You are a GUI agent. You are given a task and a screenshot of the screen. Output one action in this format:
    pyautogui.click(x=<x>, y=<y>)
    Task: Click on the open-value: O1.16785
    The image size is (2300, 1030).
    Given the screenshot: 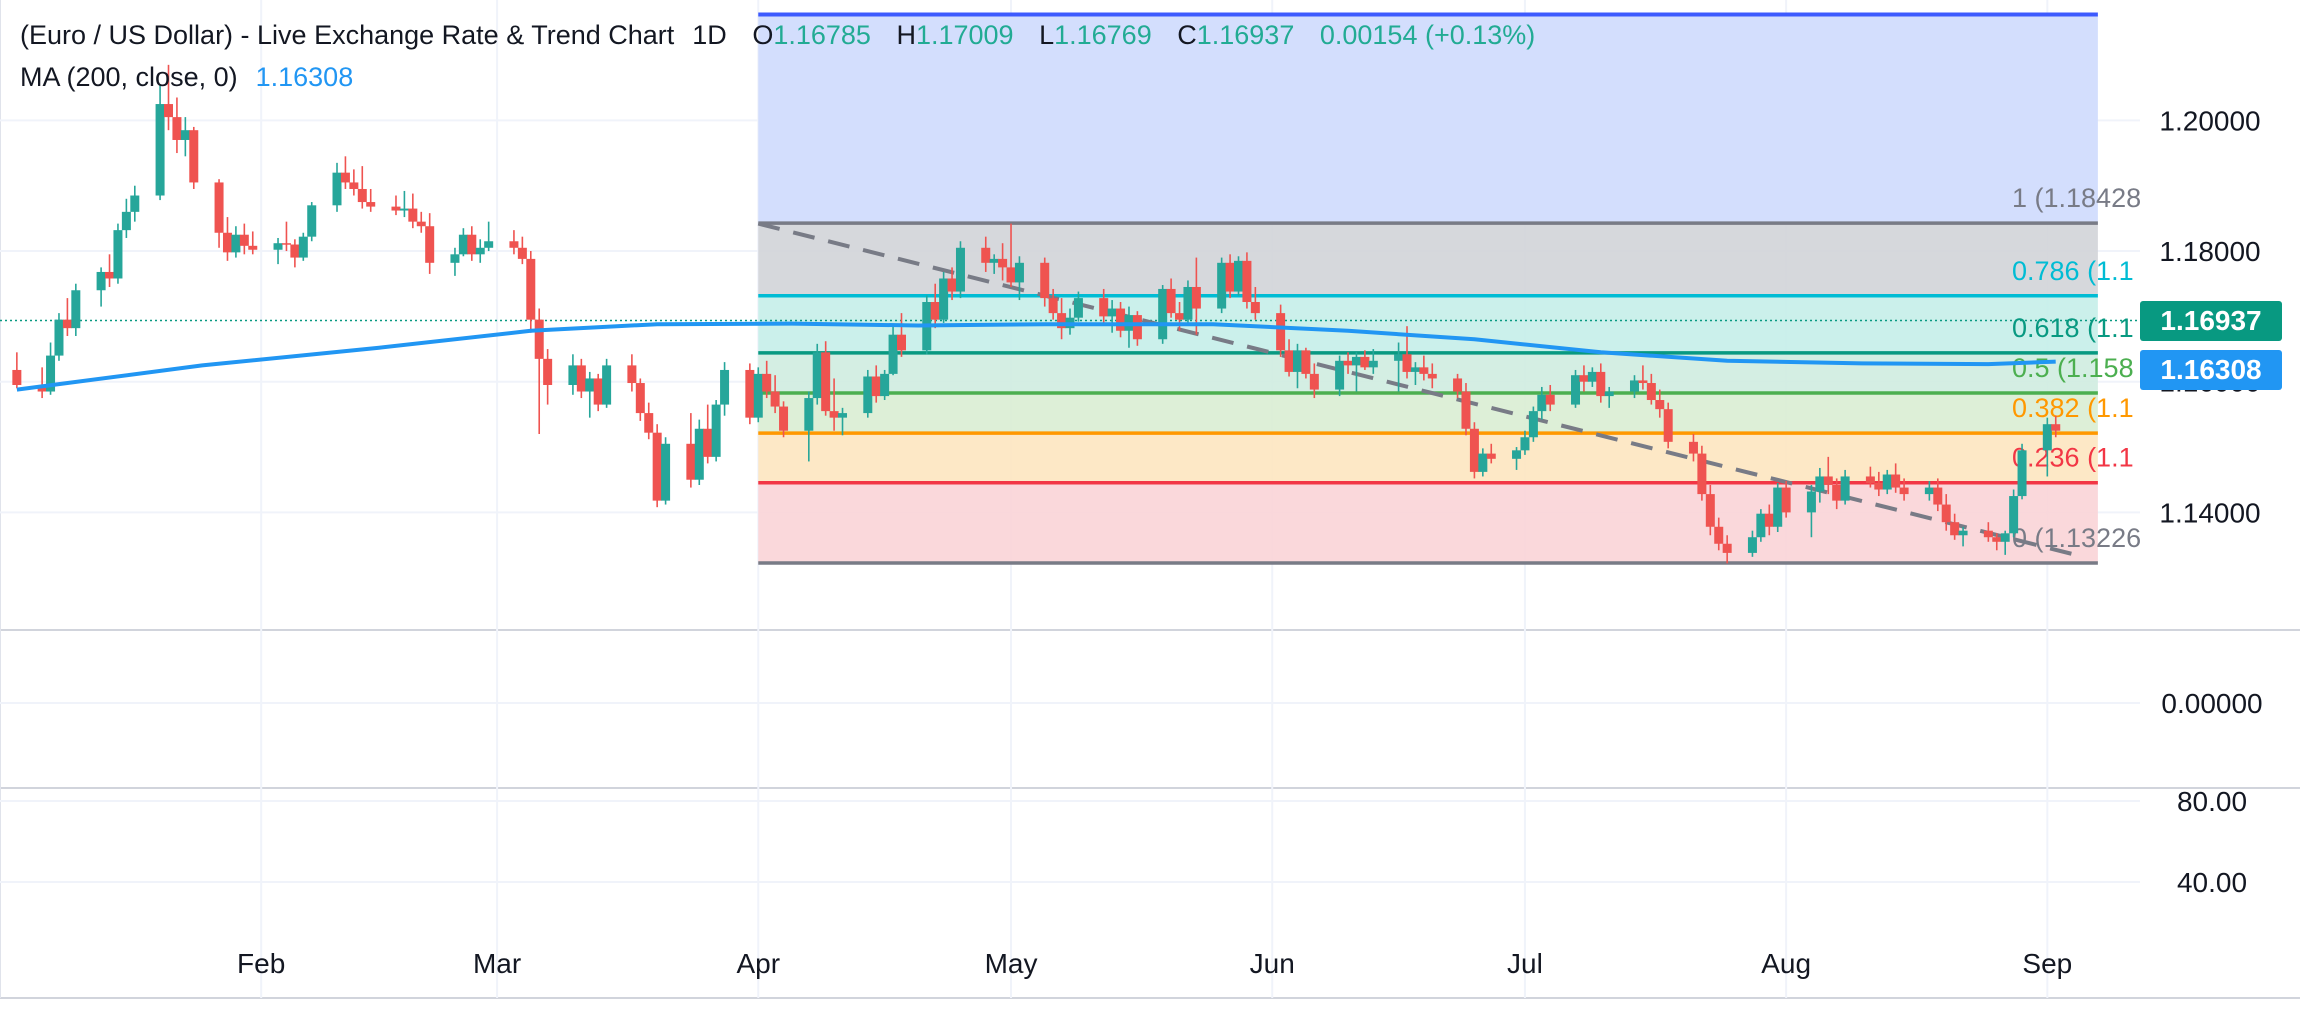 What is the action you would take?
    pyautogui.click(x=811, y=35)
    